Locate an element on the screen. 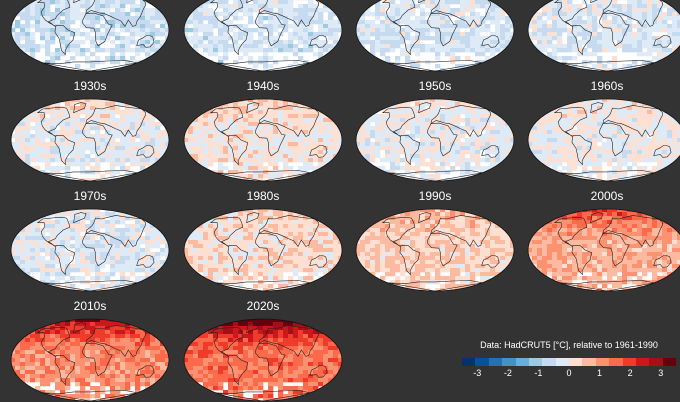 The image size is (680, 402). panel-title: 1970s is located at coordinates (90, 196).